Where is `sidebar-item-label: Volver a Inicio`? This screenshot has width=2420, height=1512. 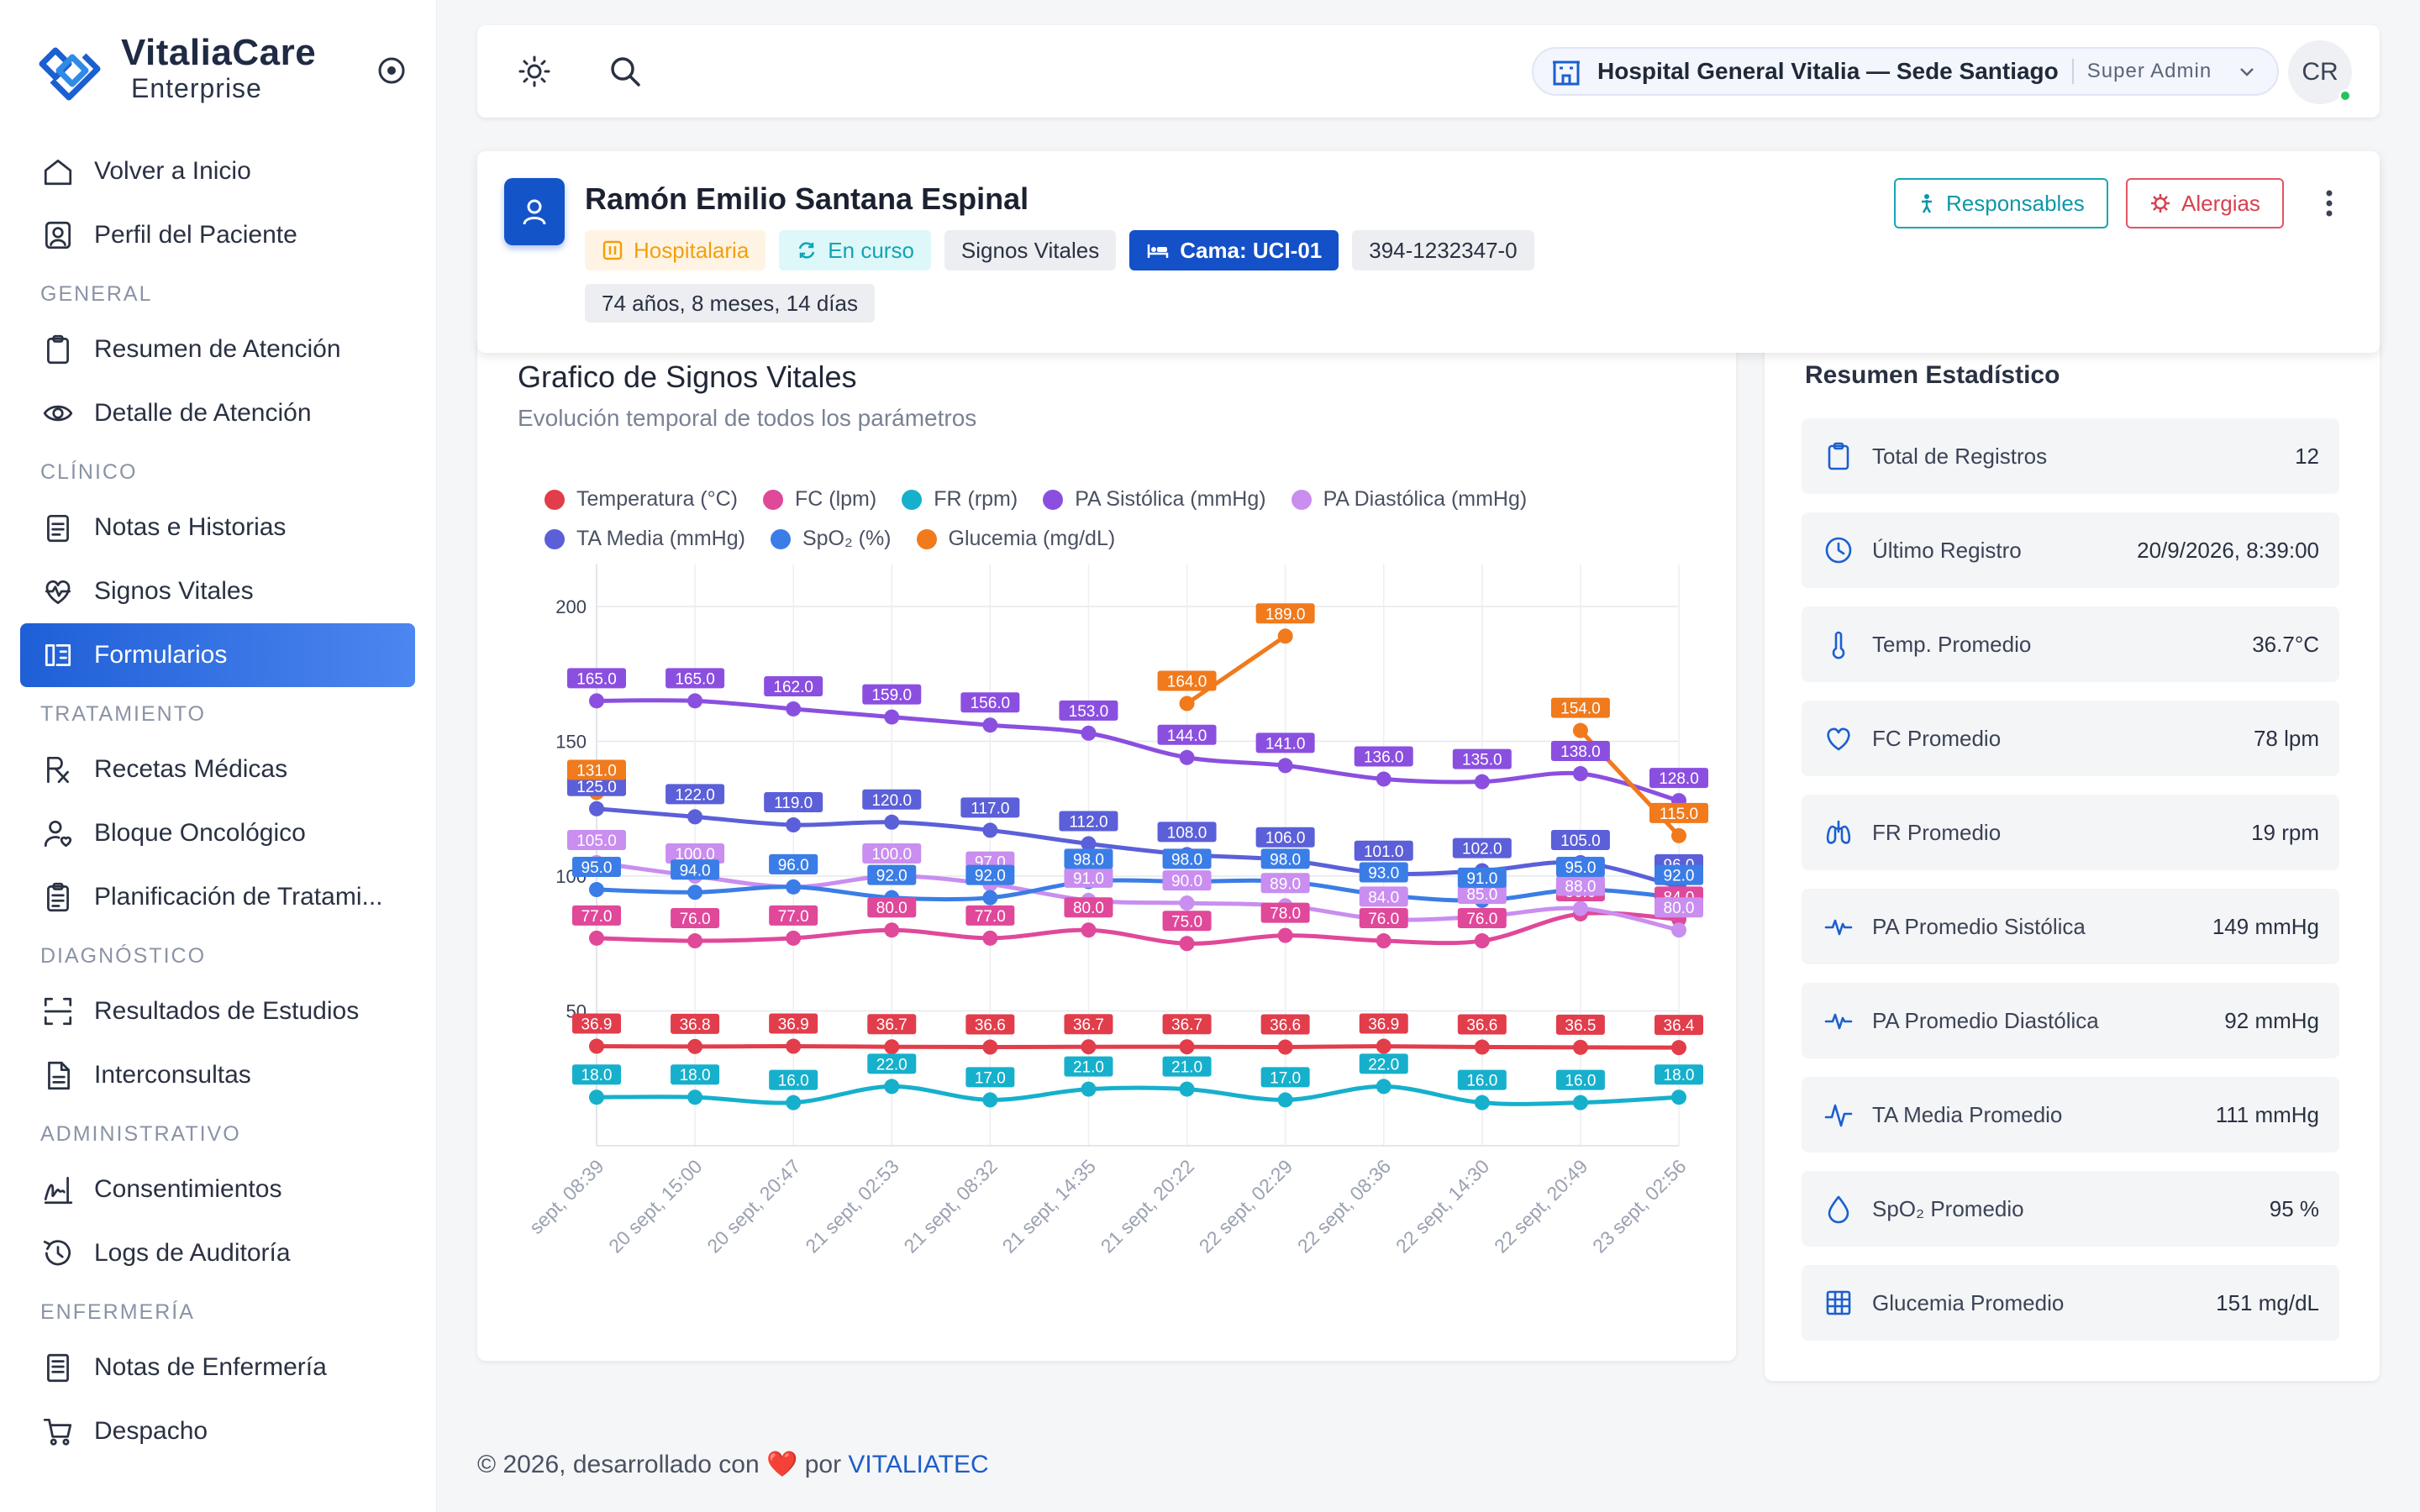
sidebar-item-label: Volver a Inicio is located at coordinates (172, 171).